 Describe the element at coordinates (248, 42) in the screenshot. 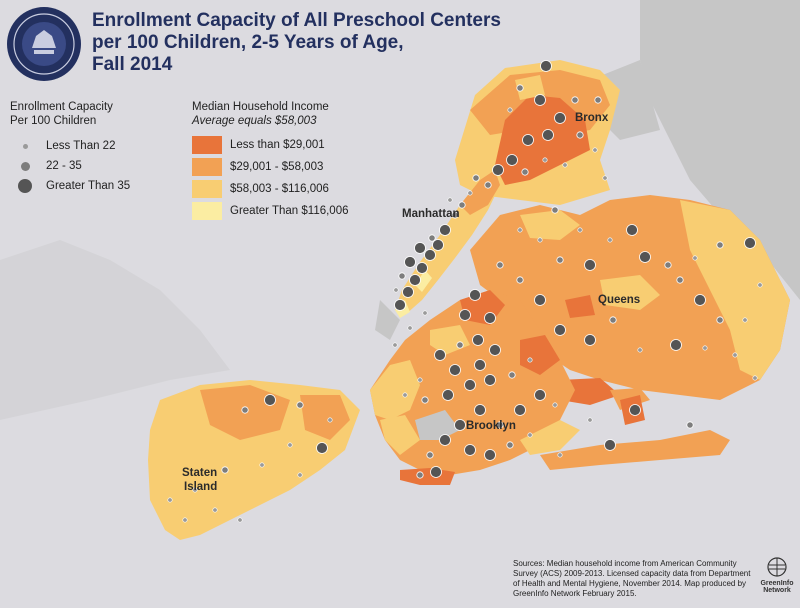

I see `title-line-2: per 100 Children, 2-5 Years of Age,` at that location.